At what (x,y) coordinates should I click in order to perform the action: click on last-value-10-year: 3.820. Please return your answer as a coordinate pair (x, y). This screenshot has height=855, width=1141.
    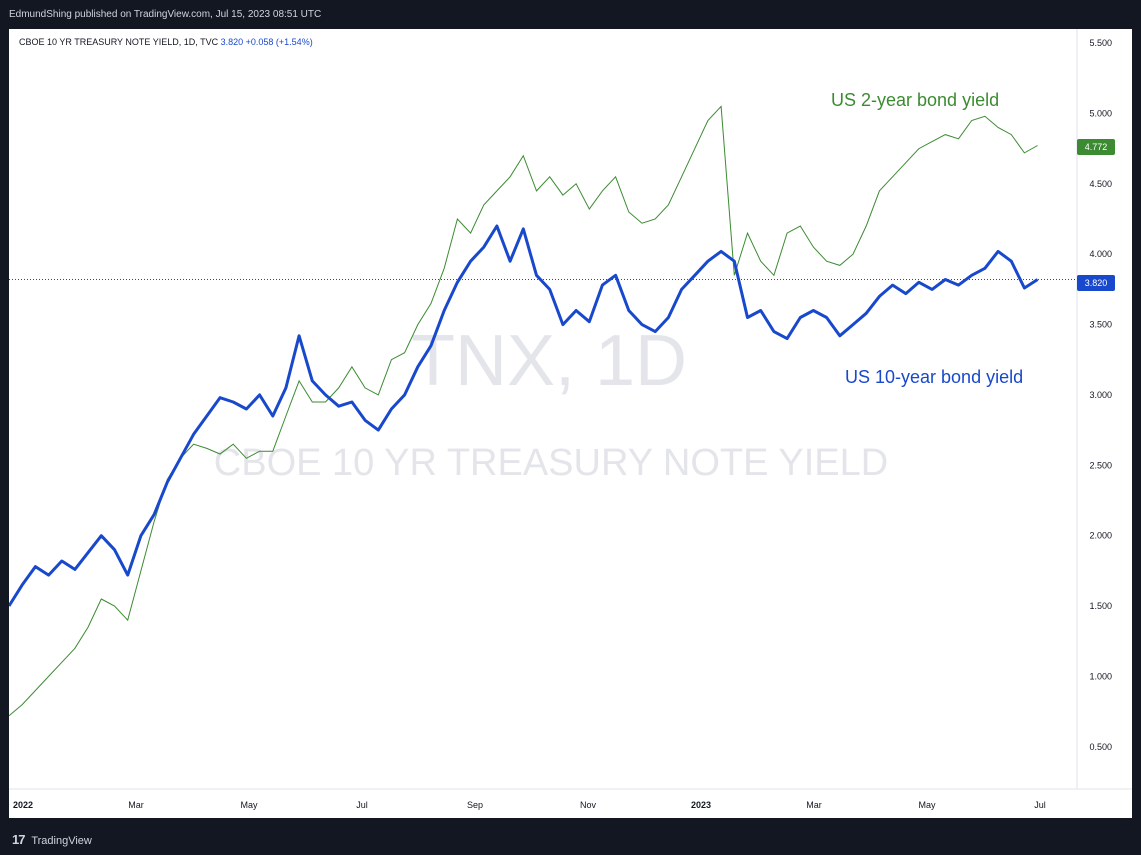
    Looking at the image, I should click on (1096, 283).